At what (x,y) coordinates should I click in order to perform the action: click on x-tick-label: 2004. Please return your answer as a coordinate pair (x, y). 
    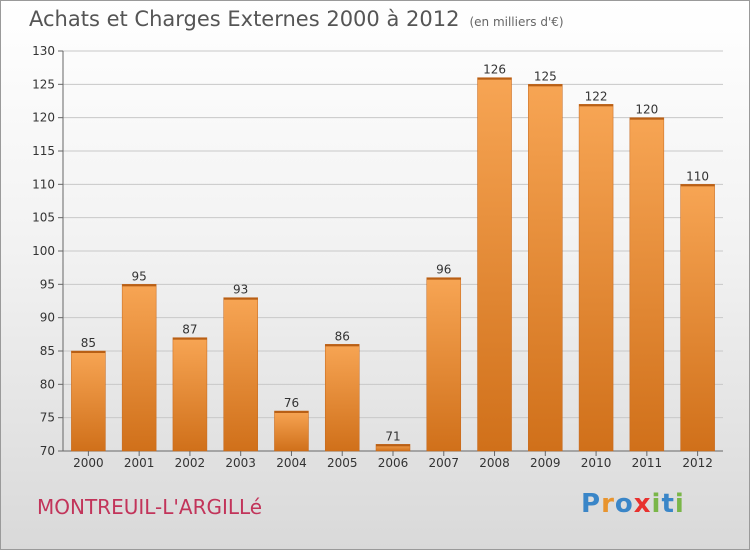
    Looking at the image, I should click on (291, 463).